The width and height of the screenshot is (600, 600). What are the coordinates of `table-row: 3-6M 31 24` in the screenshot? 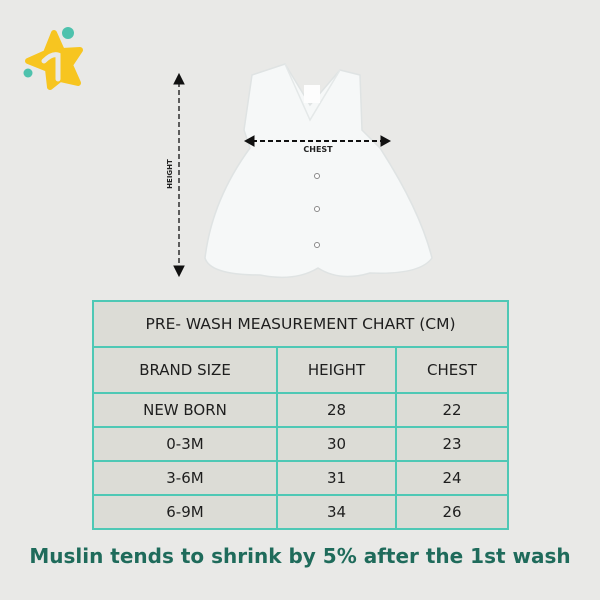 It's located at (300, 478).